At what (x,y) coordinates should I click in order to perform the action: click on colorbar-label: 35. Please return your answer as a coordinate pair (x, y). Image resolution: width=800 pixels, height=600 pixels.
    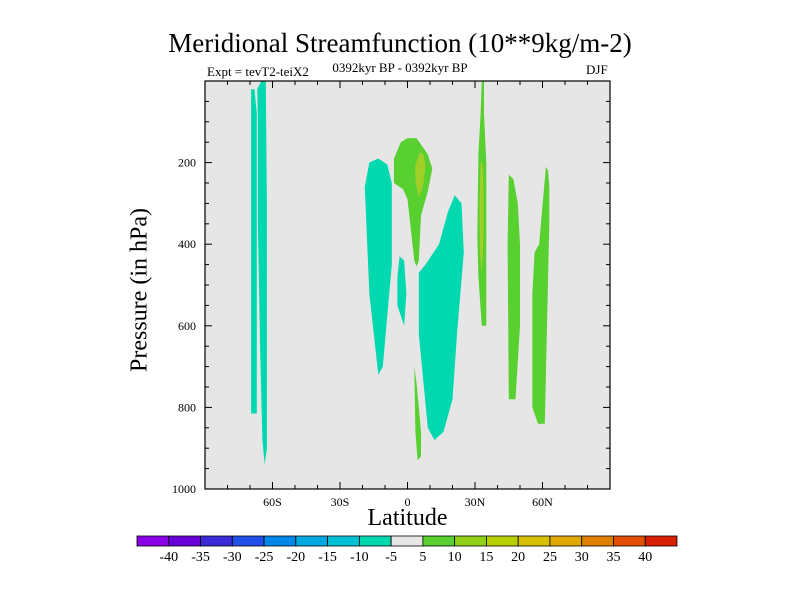
    Looking at the image, I should click on (613, 557).